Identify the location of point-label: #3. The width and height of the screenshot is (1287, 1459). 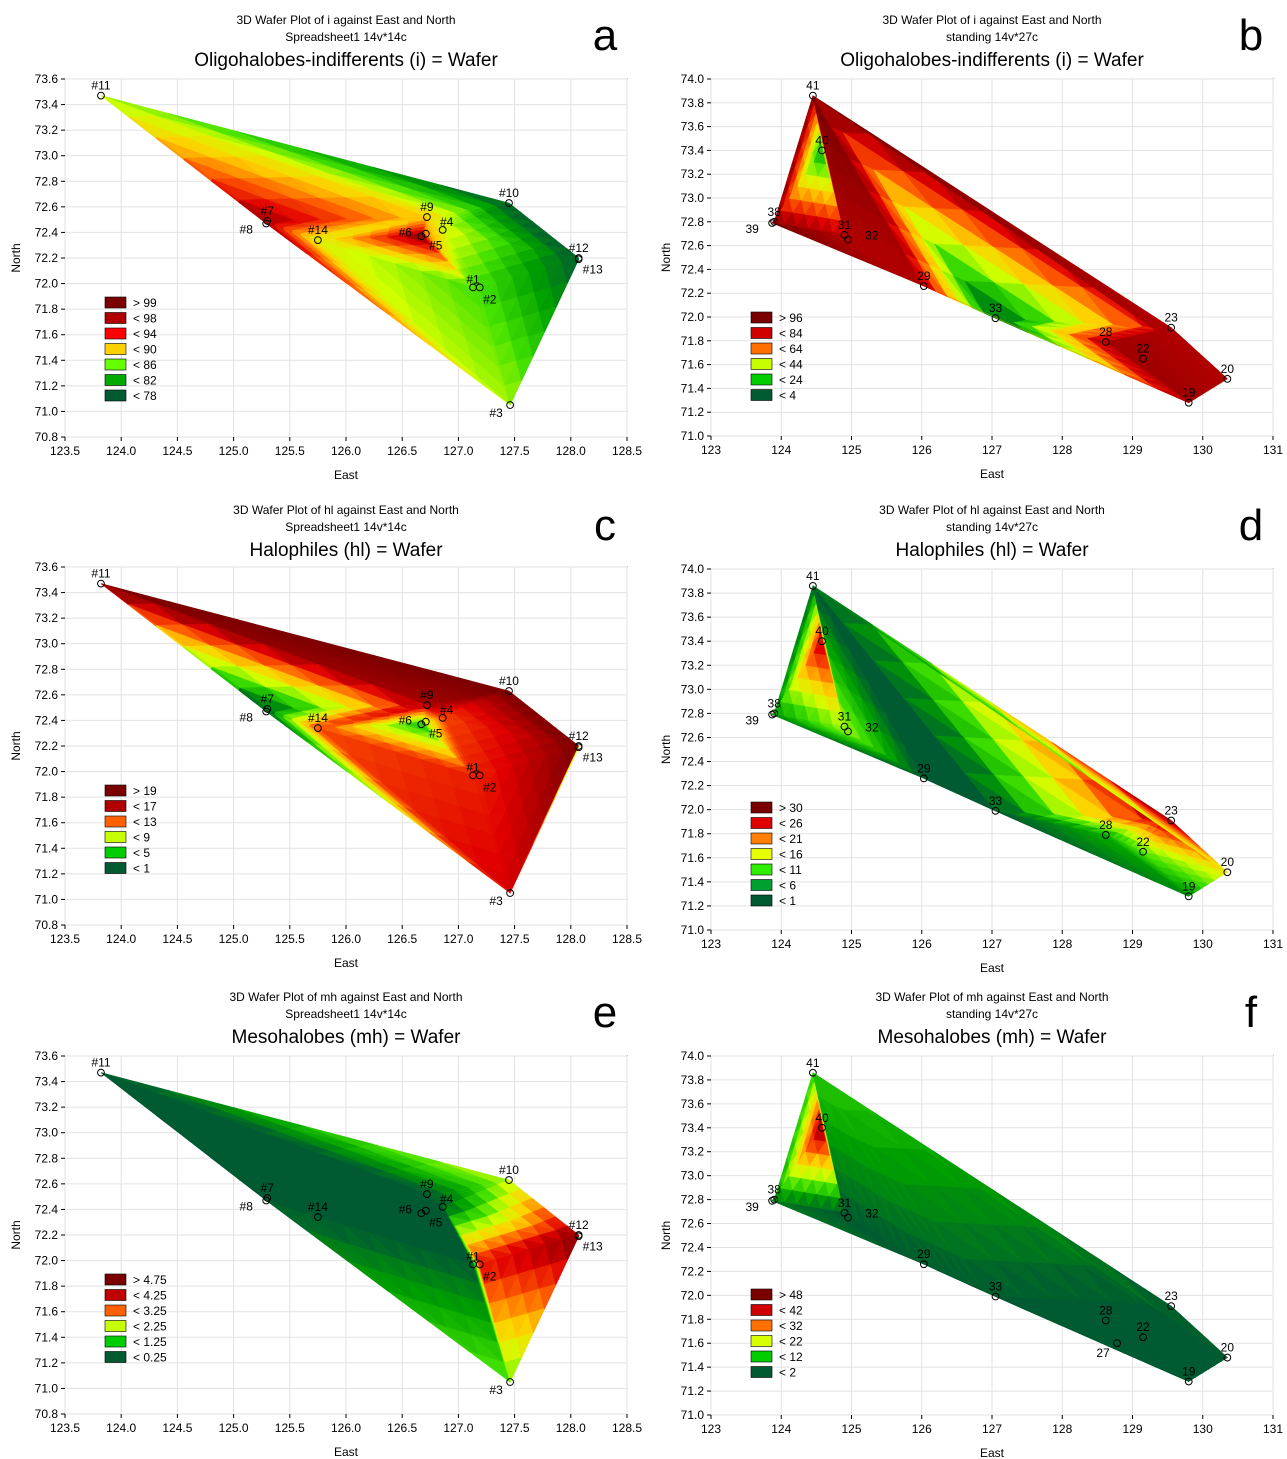
(496, 901).